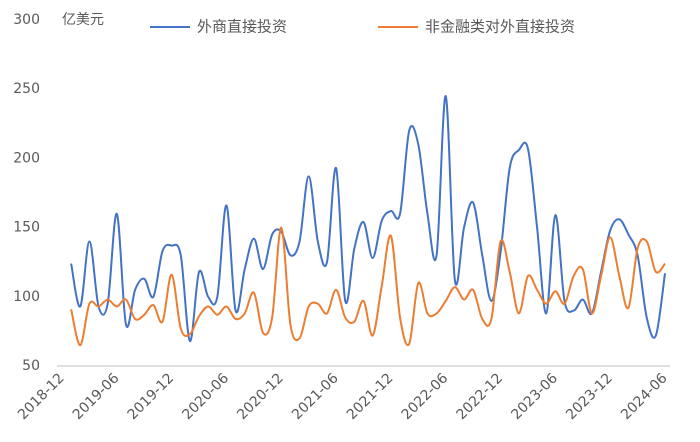 Image resolution: width=700 pixels, height=442 pixels. What do you see at coordinates (31, 366) in the screenshot?
I see `y-tick-label: 50` at bounding box center [31, 366].